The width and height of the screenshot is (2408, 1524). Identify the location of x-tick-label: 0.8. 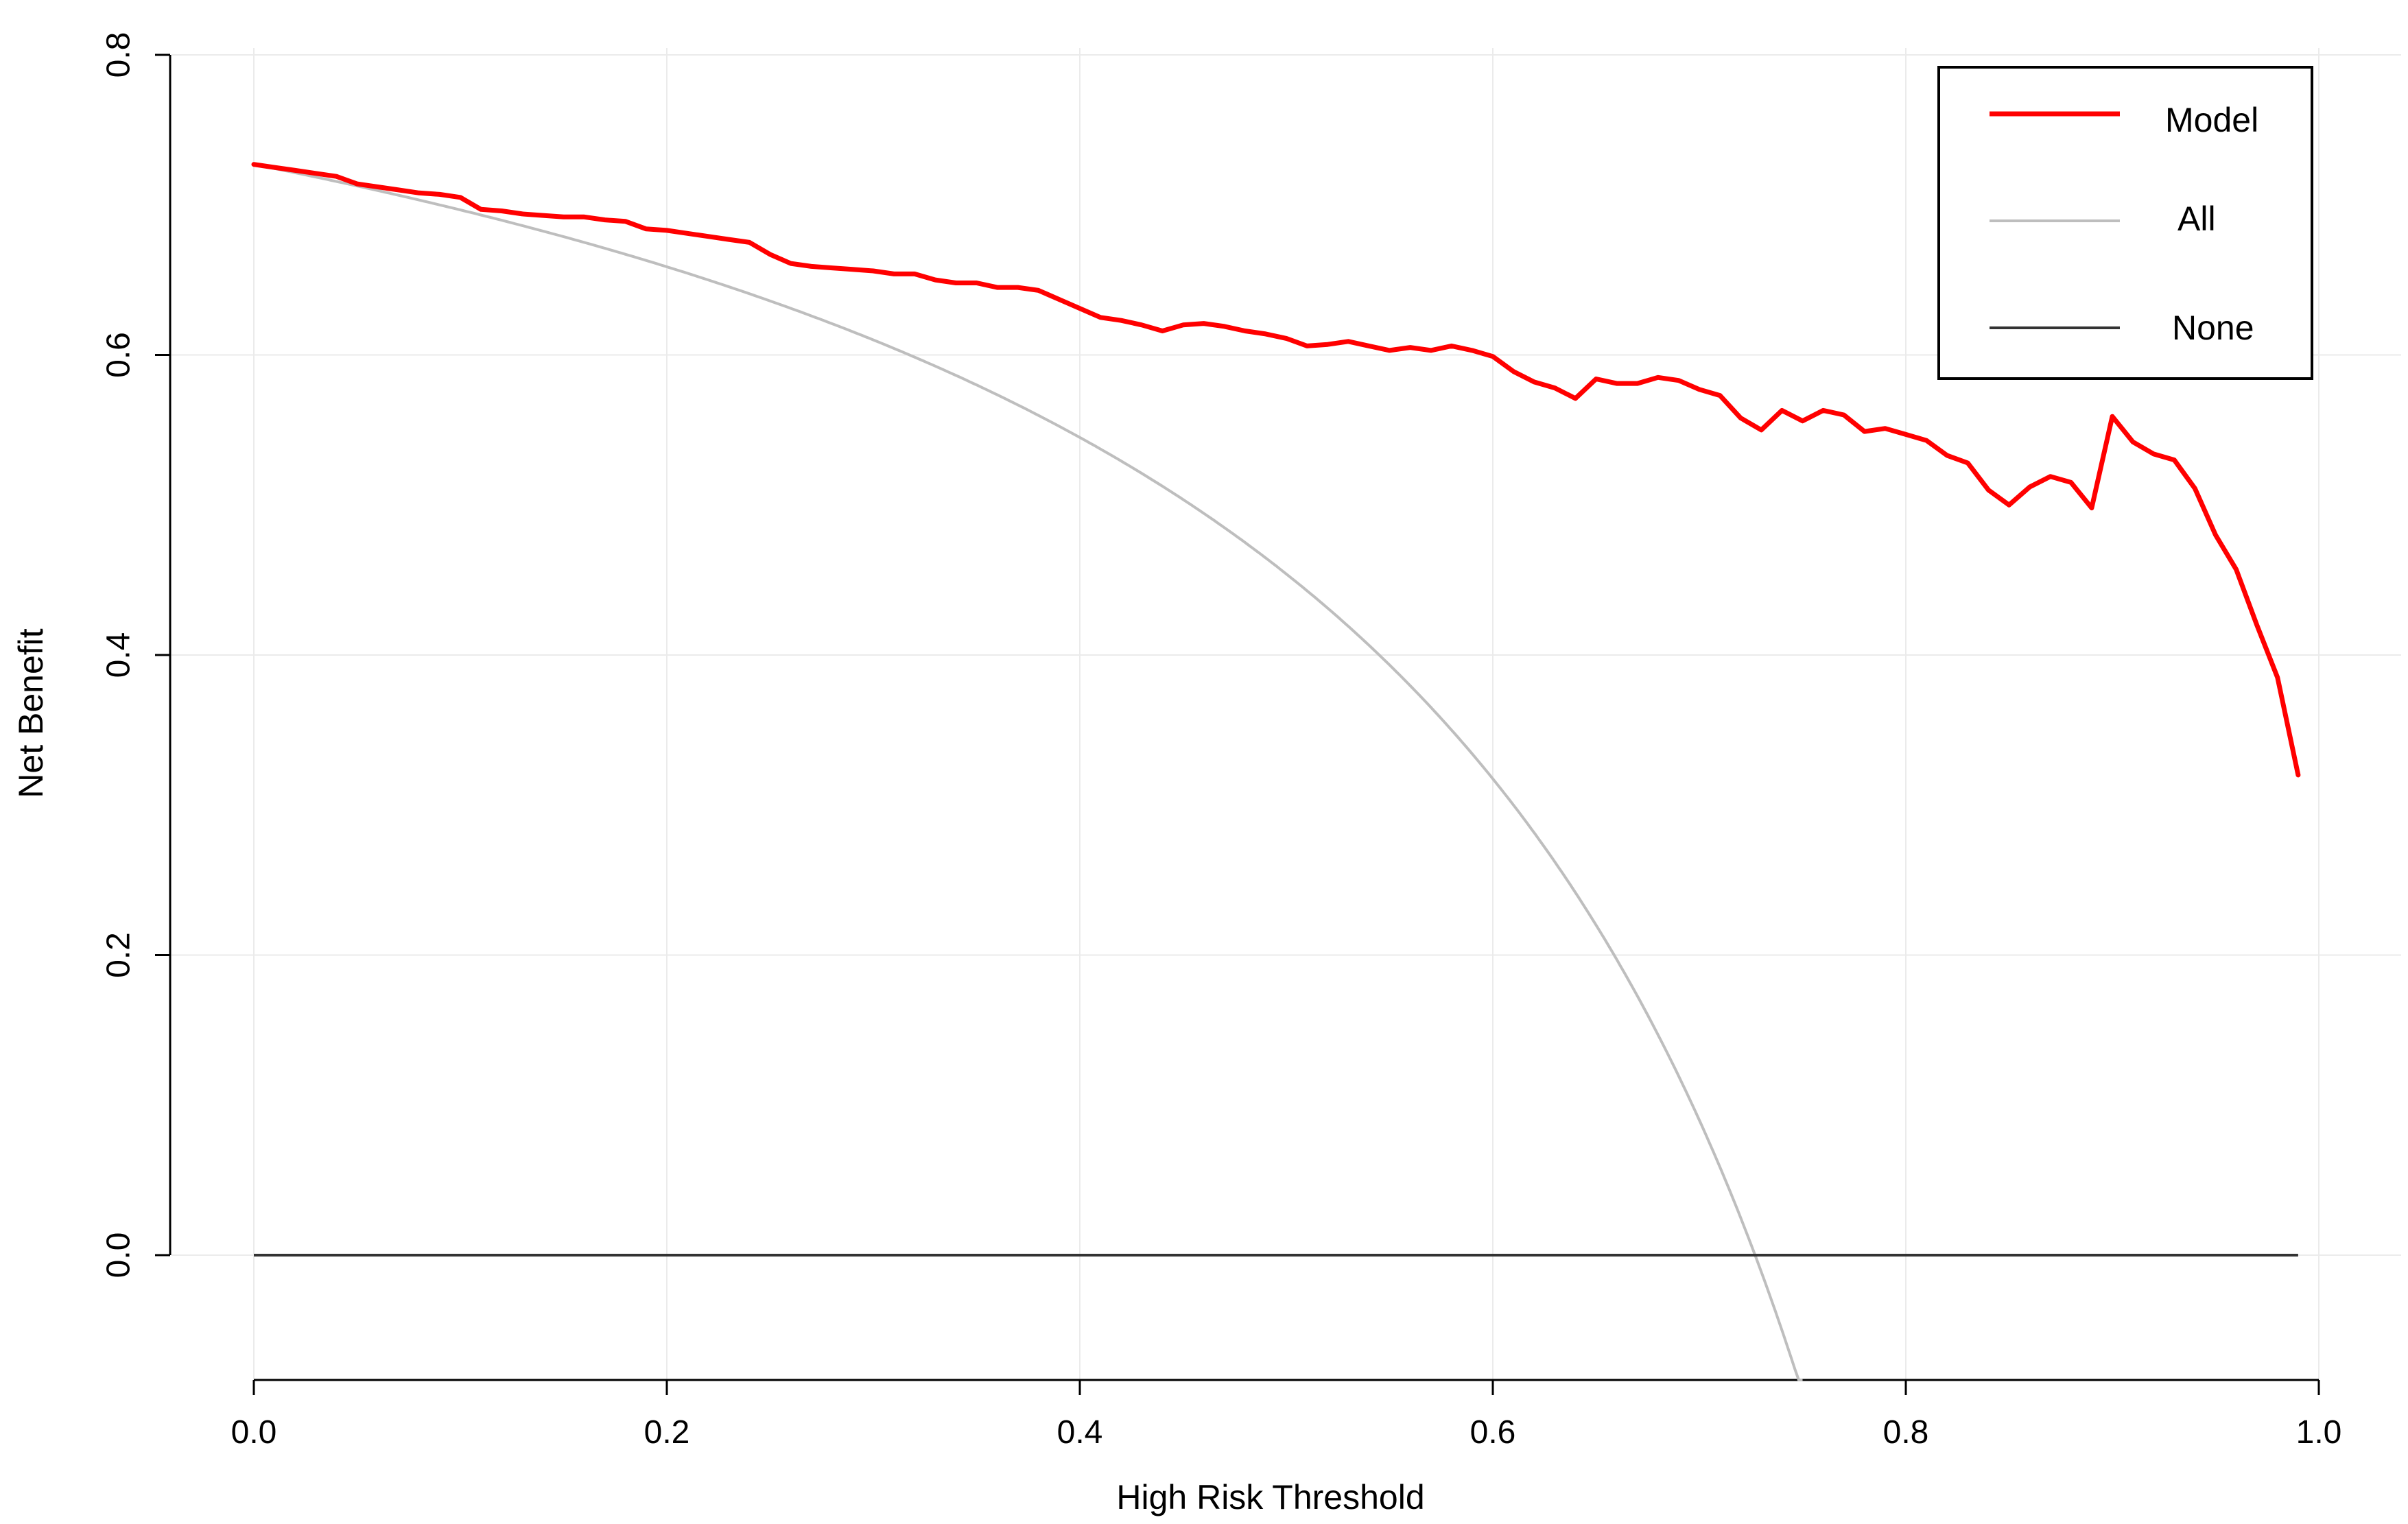
(1906, 1432).